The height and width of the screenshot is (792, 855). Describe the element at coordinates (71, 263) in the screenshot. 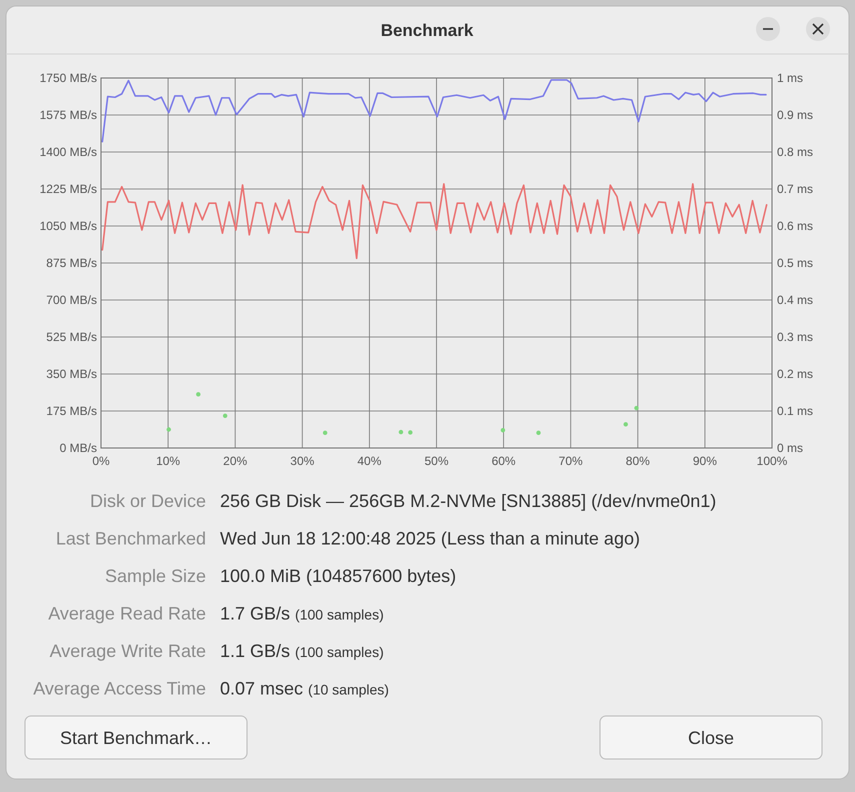

I see `y-tick-label: 875 MB/s` at that location.